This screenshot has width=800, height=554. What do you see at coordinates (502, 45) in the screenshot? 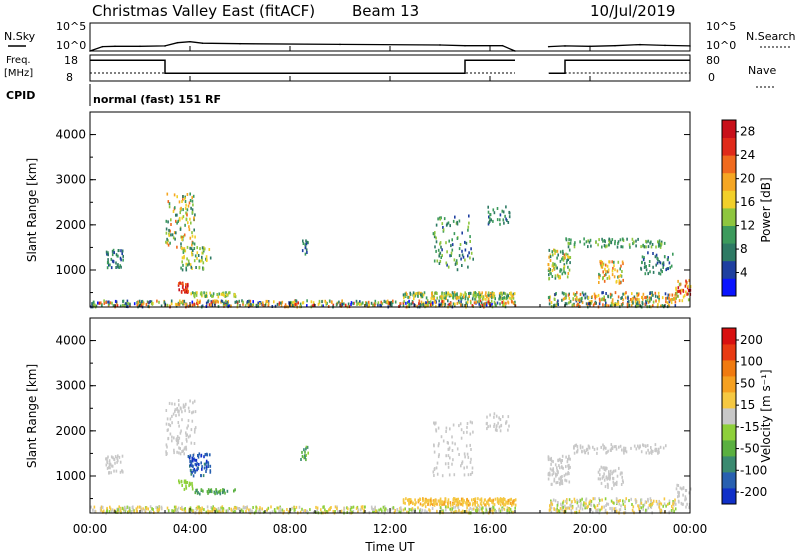
I see `nsky-point` at bounding box center [502, 45].